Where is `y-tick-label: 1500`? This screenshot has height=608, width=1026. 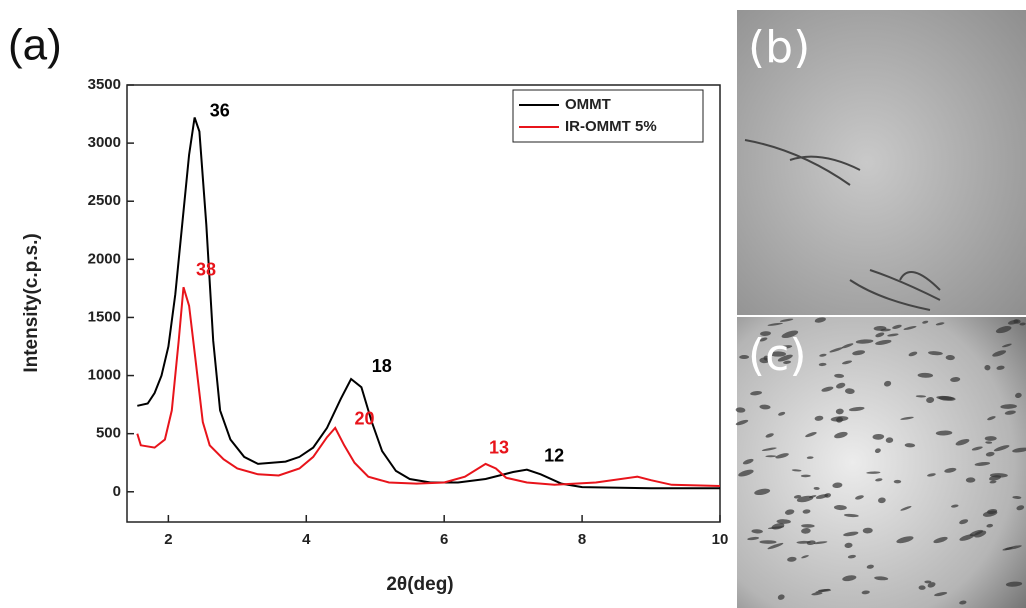 y-tick-label: 1500 is located at coordinates (104, 316).